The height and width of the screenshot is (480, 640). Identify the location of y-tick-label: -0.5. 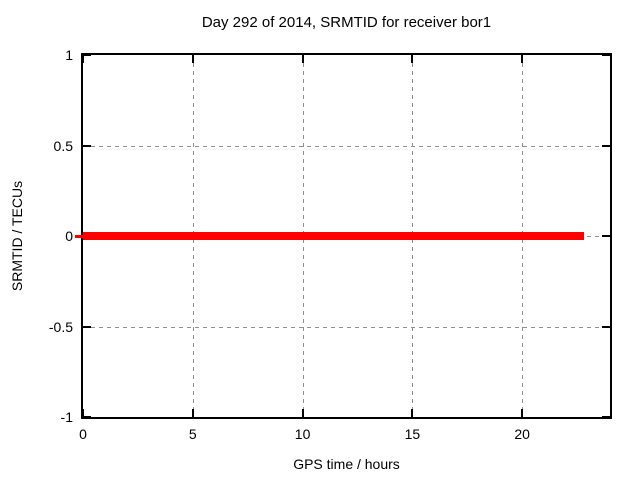
(60, 326).